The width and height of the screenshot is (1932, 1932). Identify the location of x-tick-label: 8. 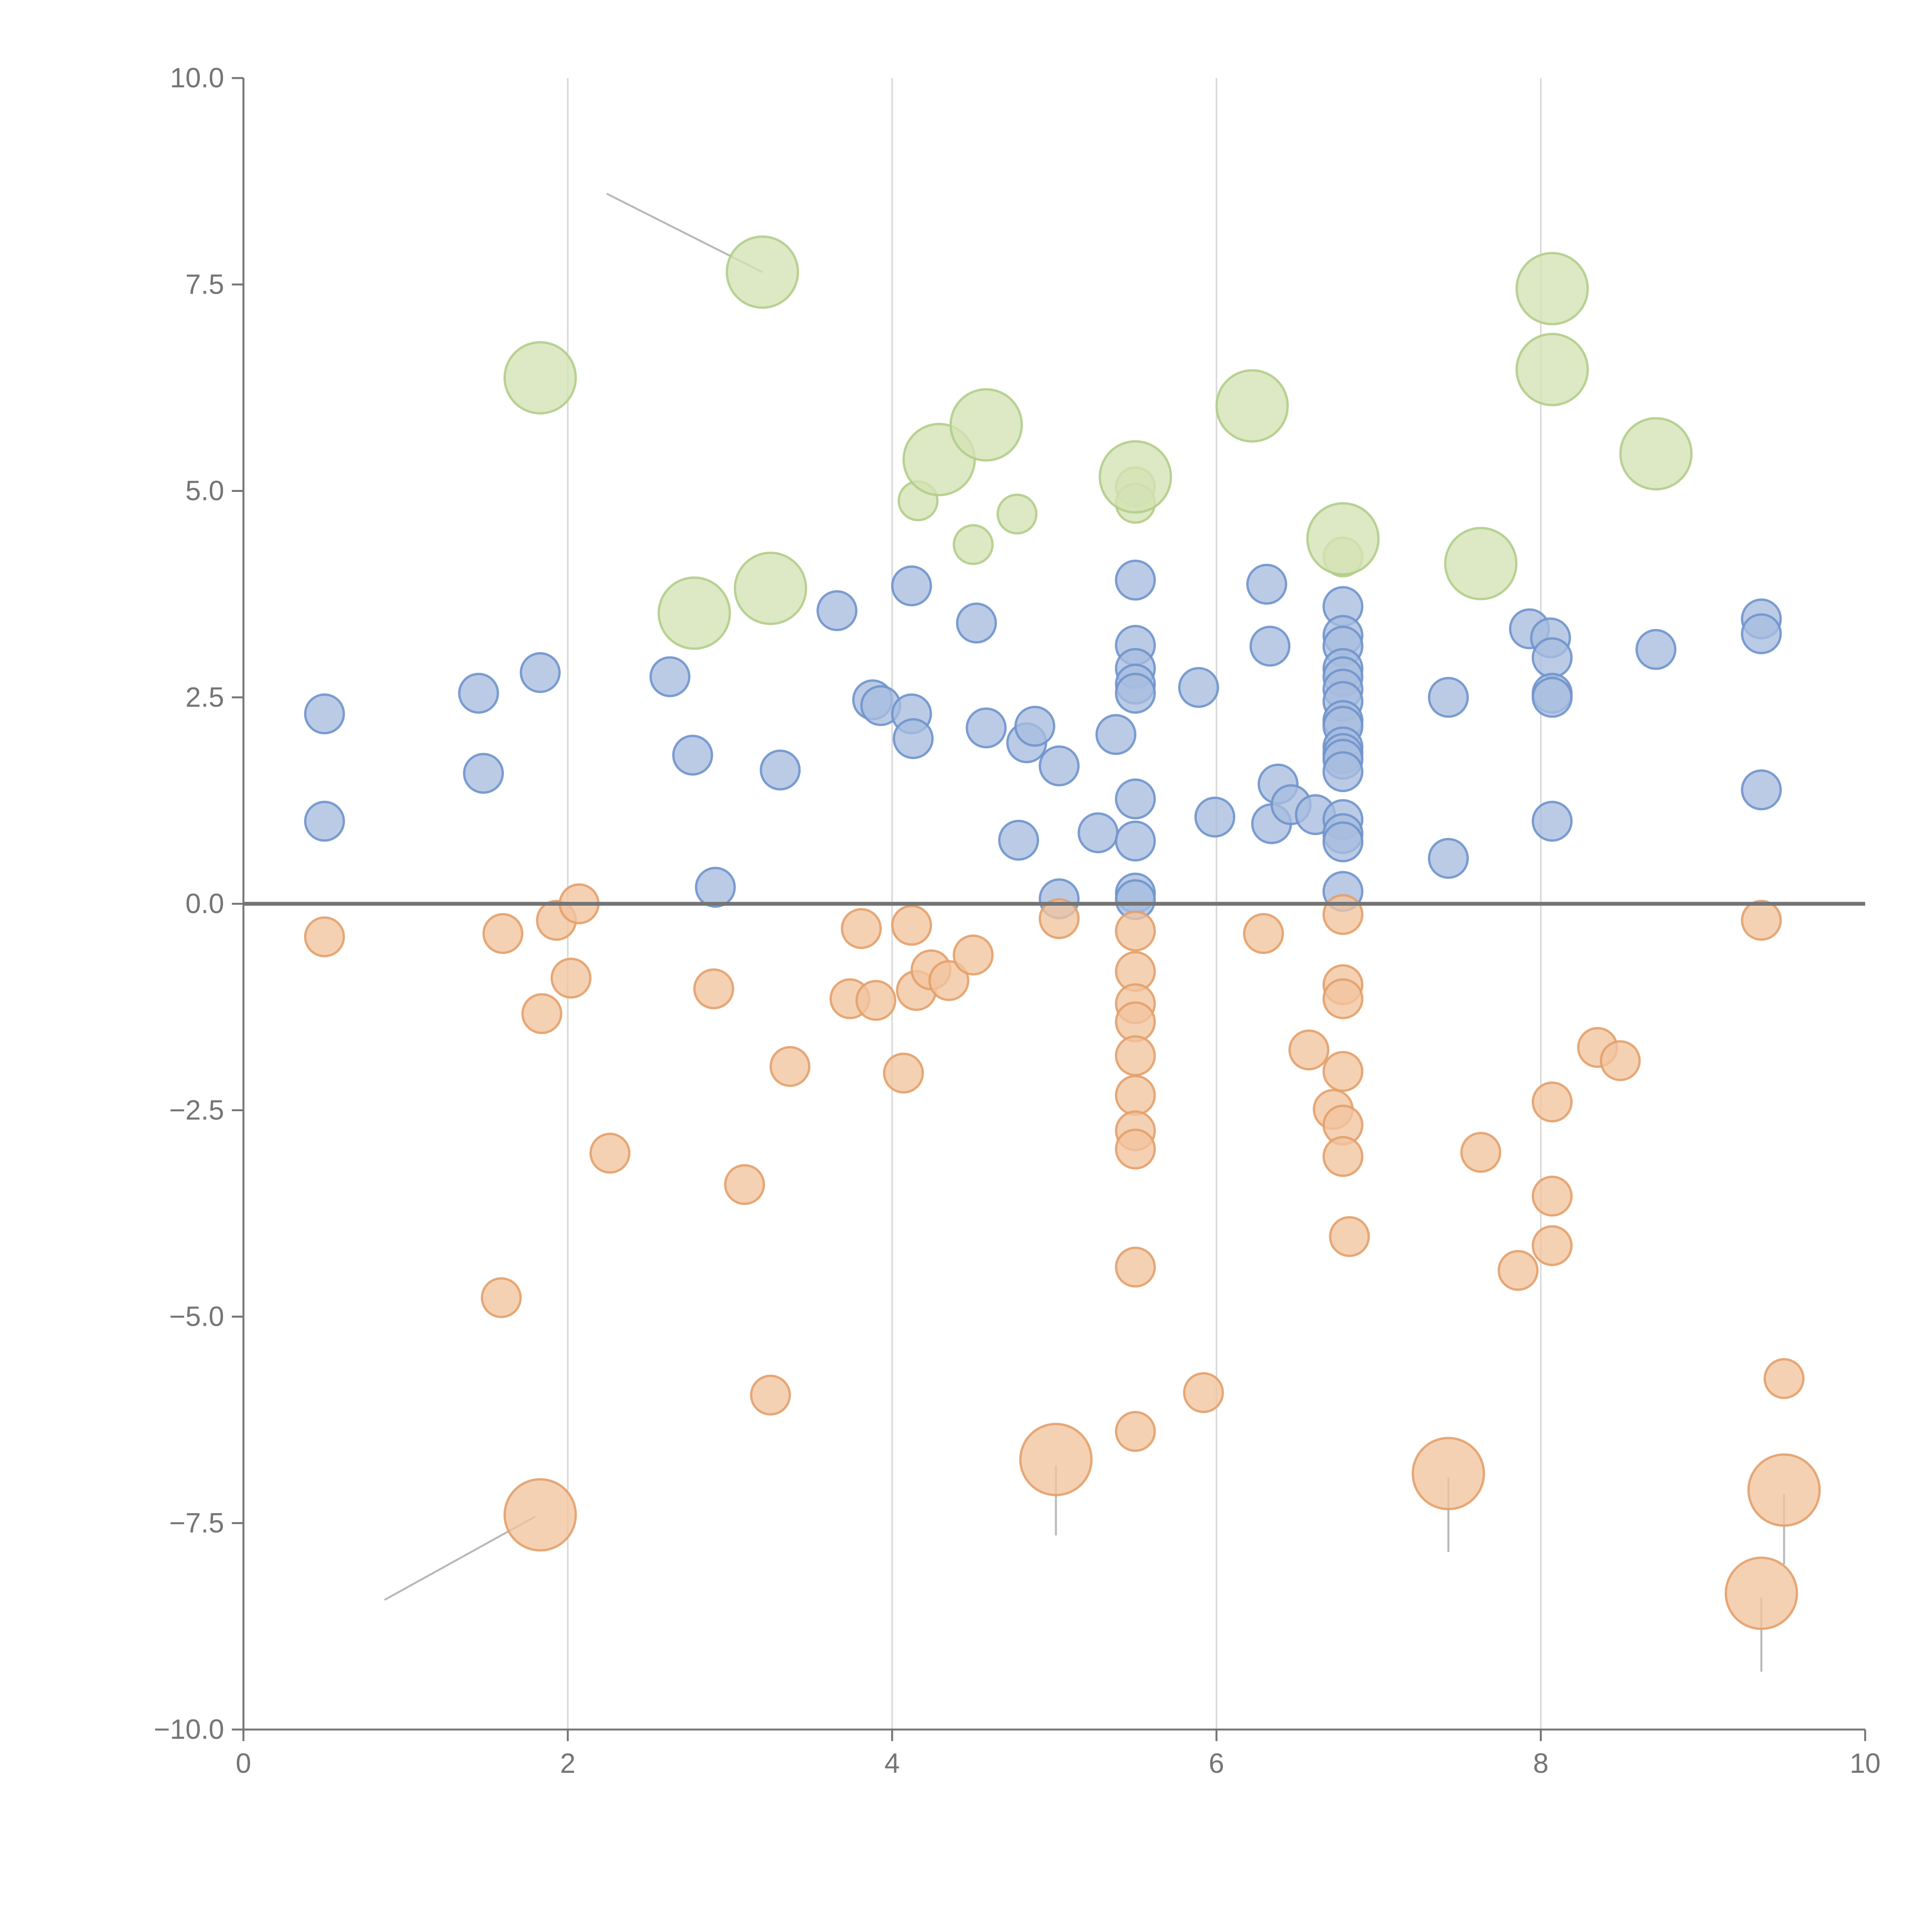
(1541, 1764).